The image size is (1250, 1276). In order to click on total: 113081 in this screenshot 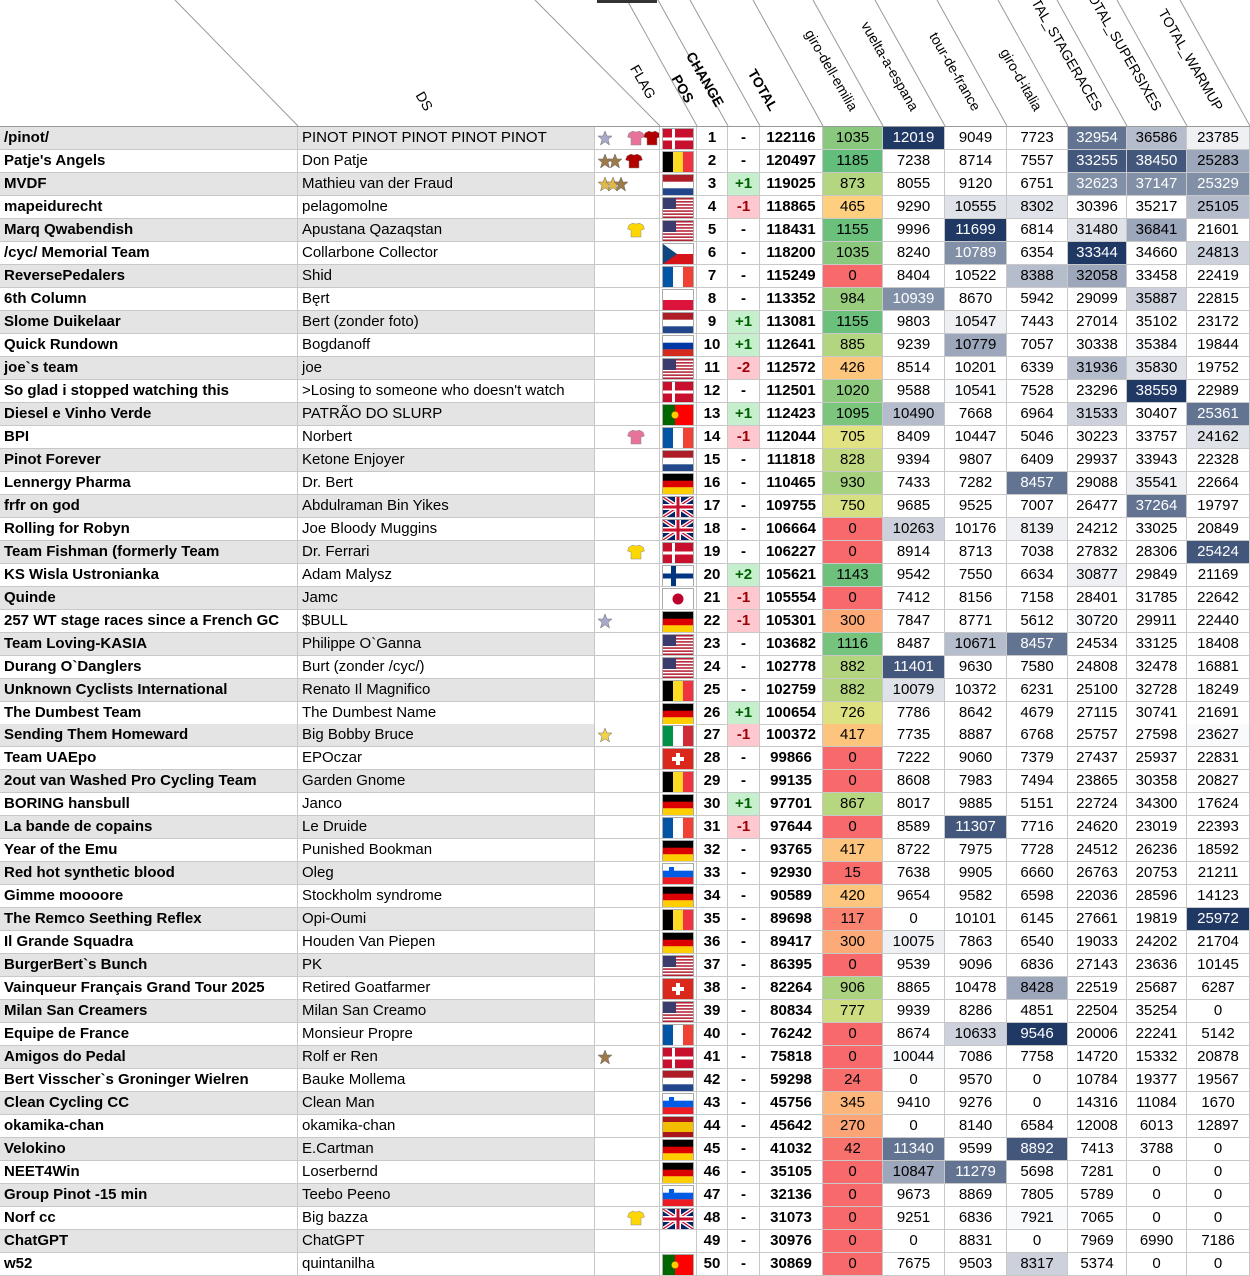, I will do `click(791, 322)`.